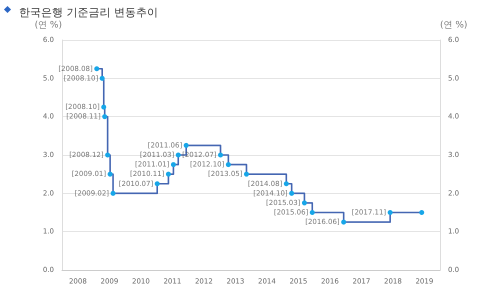 Image resolution: width=500 pixels, height=289 pixels. I want to click on y2-axis-title: (연 %), so click(454, 25).